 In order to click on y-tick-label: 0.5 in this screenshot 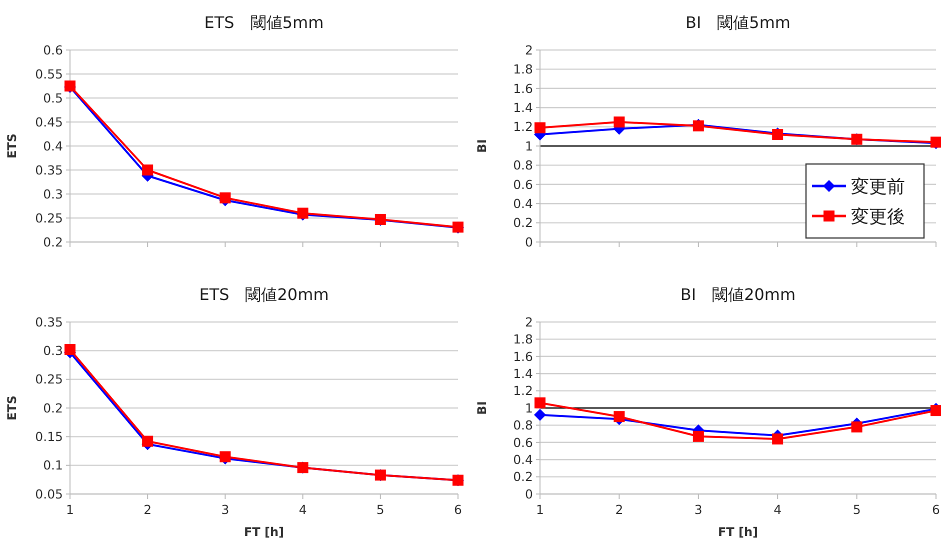, I will do `click(53, 98)`.